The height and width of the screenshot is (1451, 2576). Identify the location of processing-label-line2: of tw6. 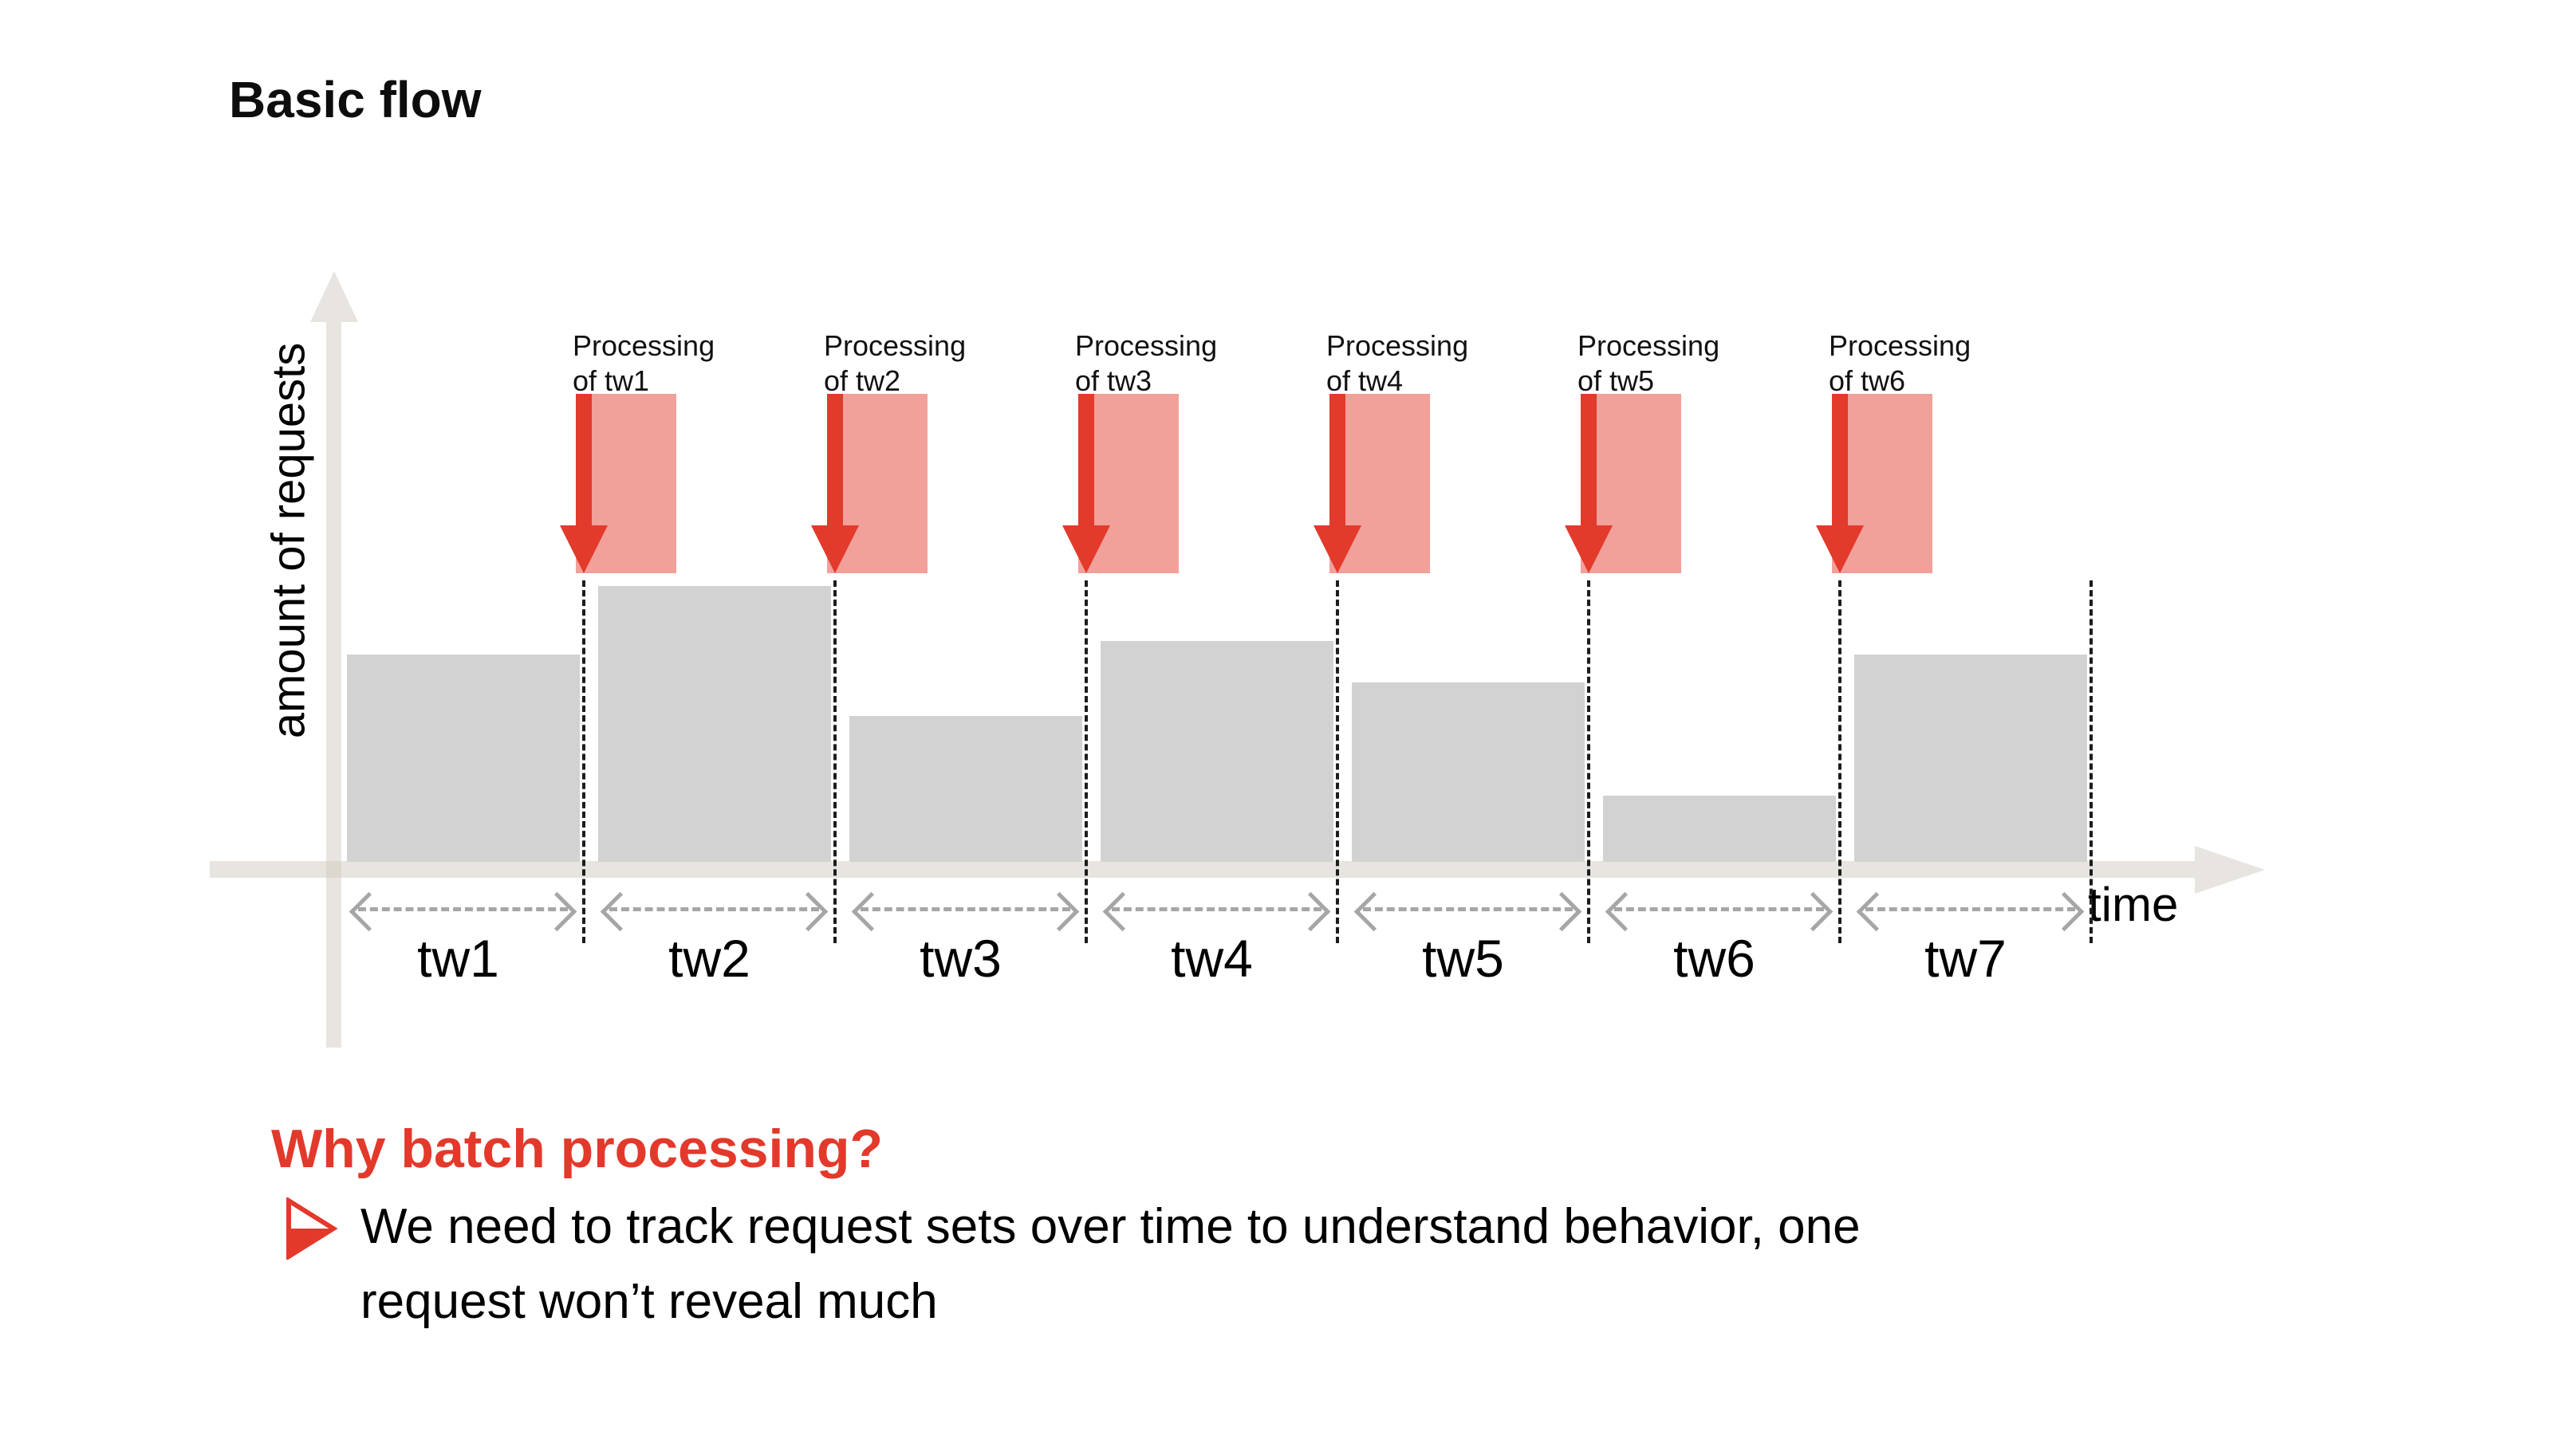
(1867, 381).